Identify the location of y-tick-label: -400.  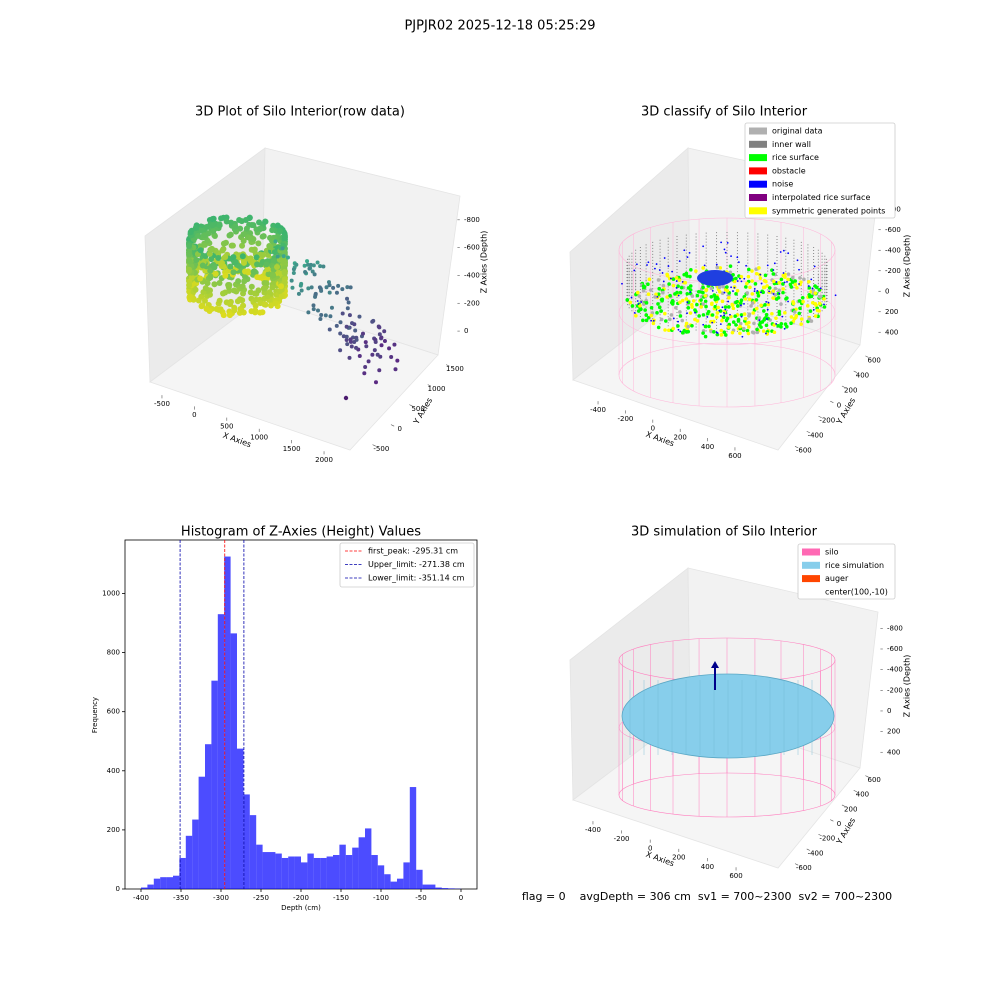
(816, 853).